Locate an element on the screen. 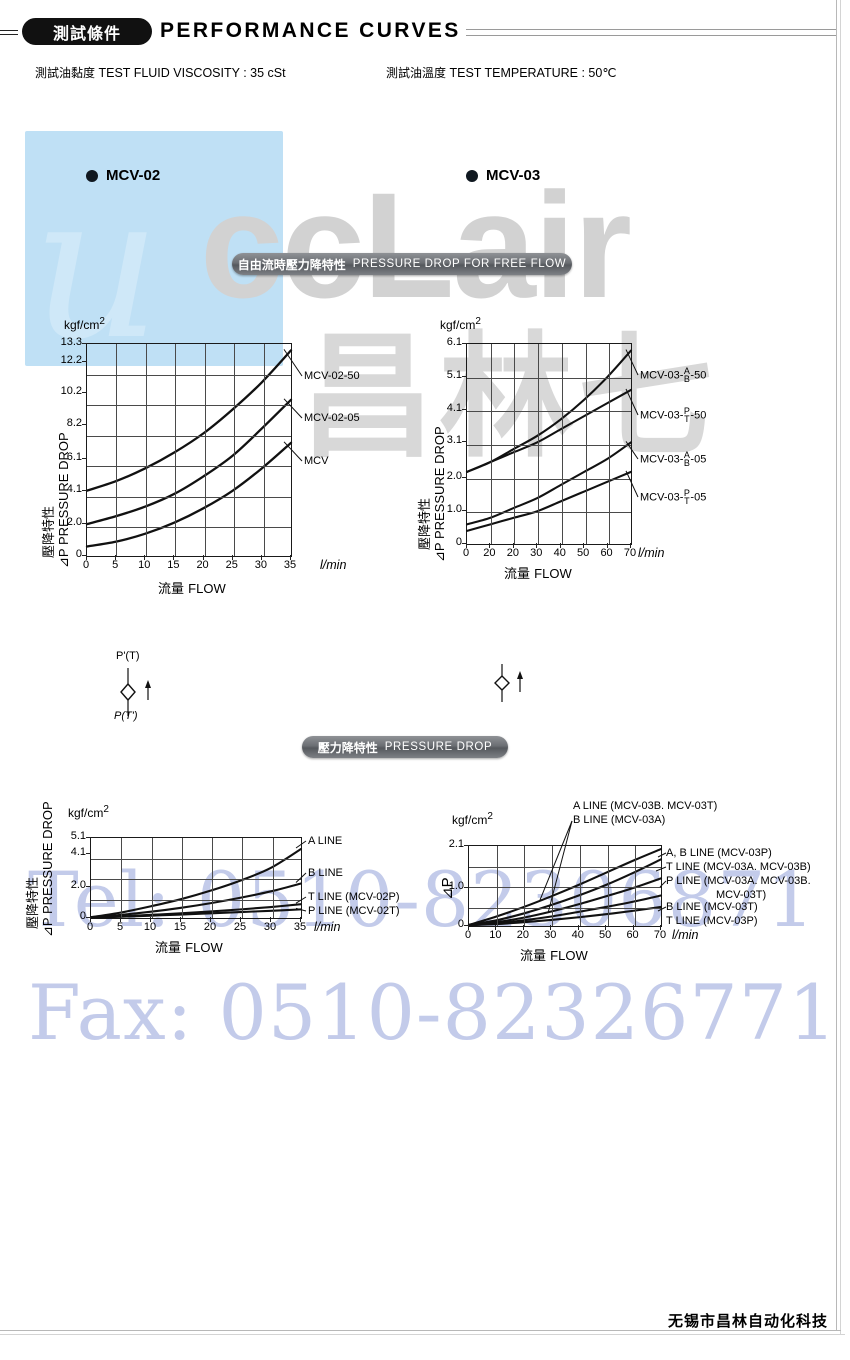  curve-label-mcv-03-a-b-05: MCV-03- A B -05 is located at coordinates (673, 459).